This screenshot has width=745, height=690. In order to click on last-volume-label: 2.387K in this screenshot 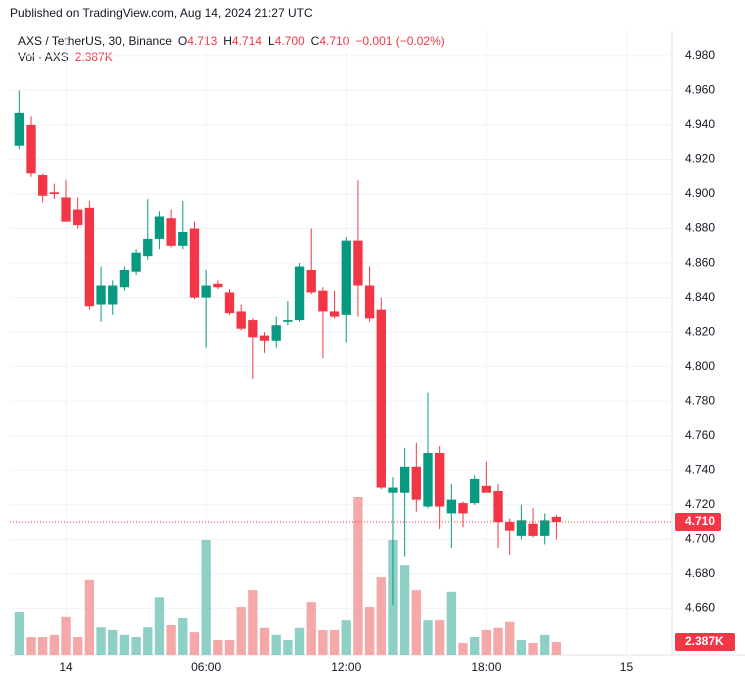, I will do `click(704, 641)`.